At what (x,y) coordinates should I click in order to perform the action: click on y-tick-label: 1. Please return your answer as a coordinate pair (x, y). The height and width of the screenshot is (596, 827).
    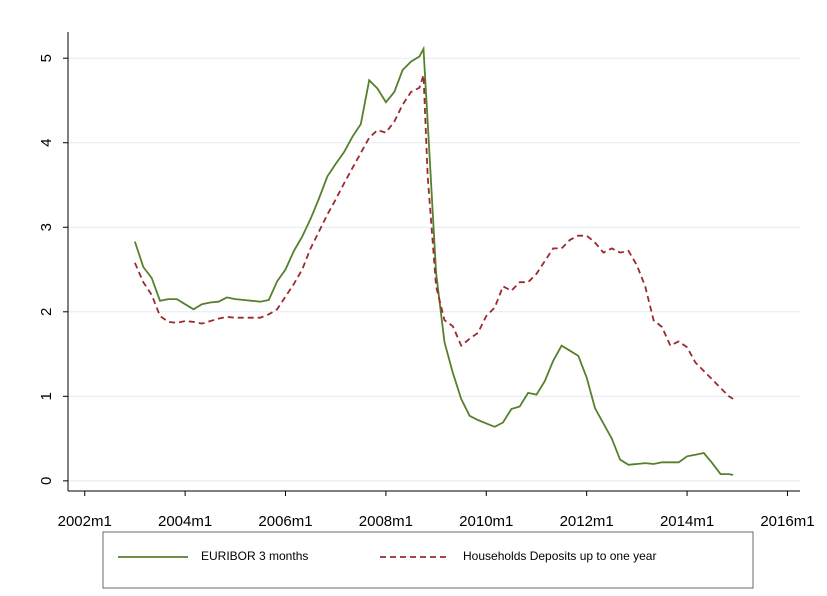
    Looking at the image, I should click on (46, 396).